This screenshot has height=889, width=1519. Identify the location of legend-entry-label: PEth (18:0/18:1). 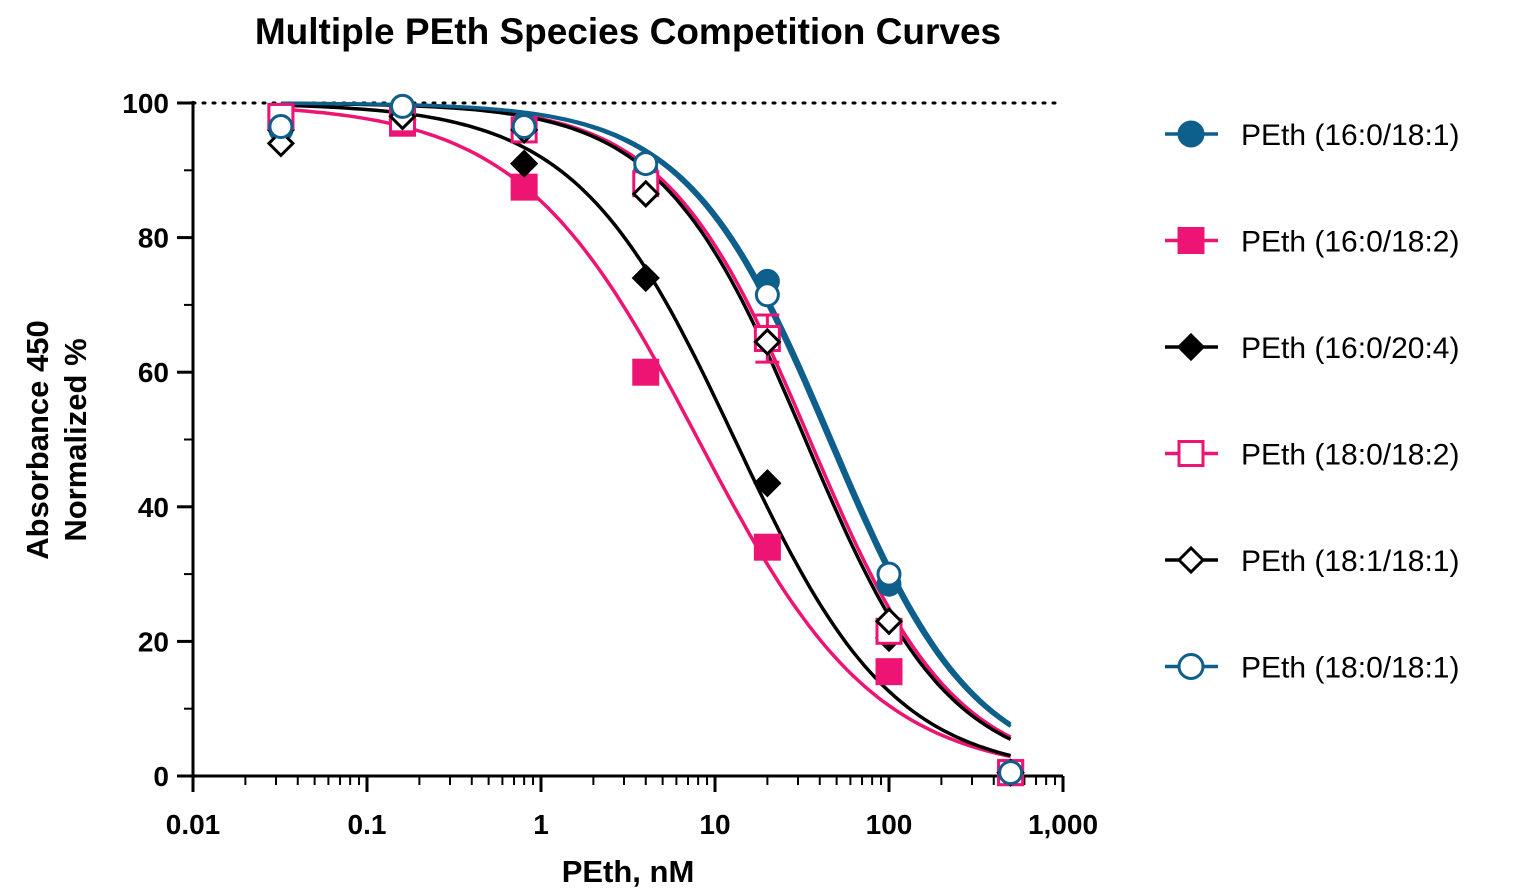
(1350, 668).